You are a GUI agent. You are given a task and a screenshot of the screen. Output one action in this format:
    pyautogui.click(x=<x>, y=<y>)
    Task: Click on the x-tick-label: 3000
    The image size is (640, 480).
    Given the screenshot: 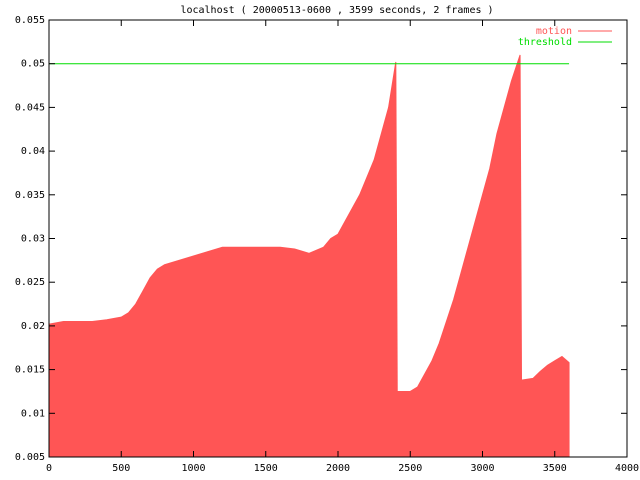 What is the action you would take?
    pyautogui.click(x=482, y=468)
    